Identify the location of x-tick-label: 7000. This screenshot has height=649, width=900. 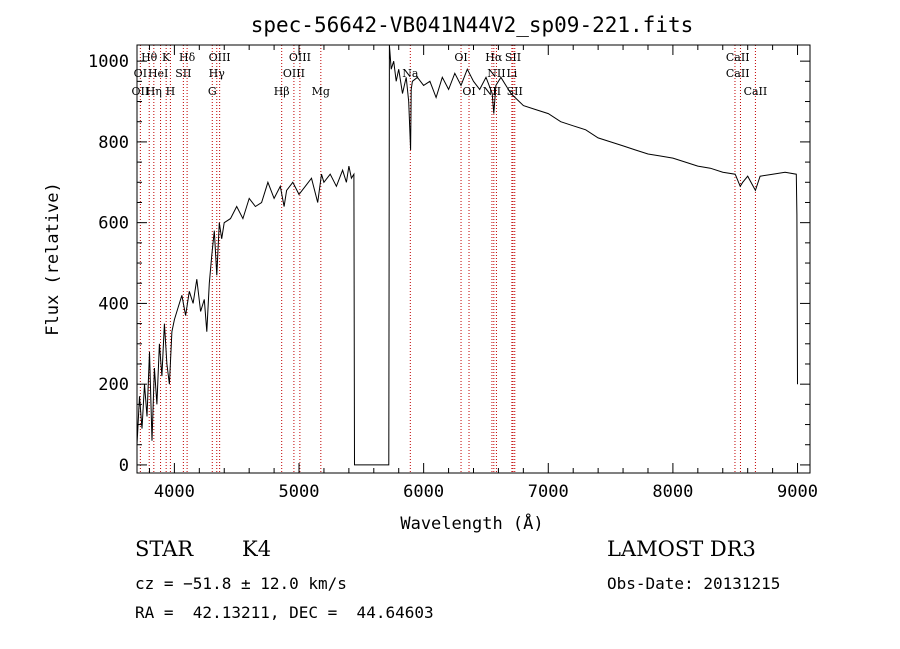
(548, 492).